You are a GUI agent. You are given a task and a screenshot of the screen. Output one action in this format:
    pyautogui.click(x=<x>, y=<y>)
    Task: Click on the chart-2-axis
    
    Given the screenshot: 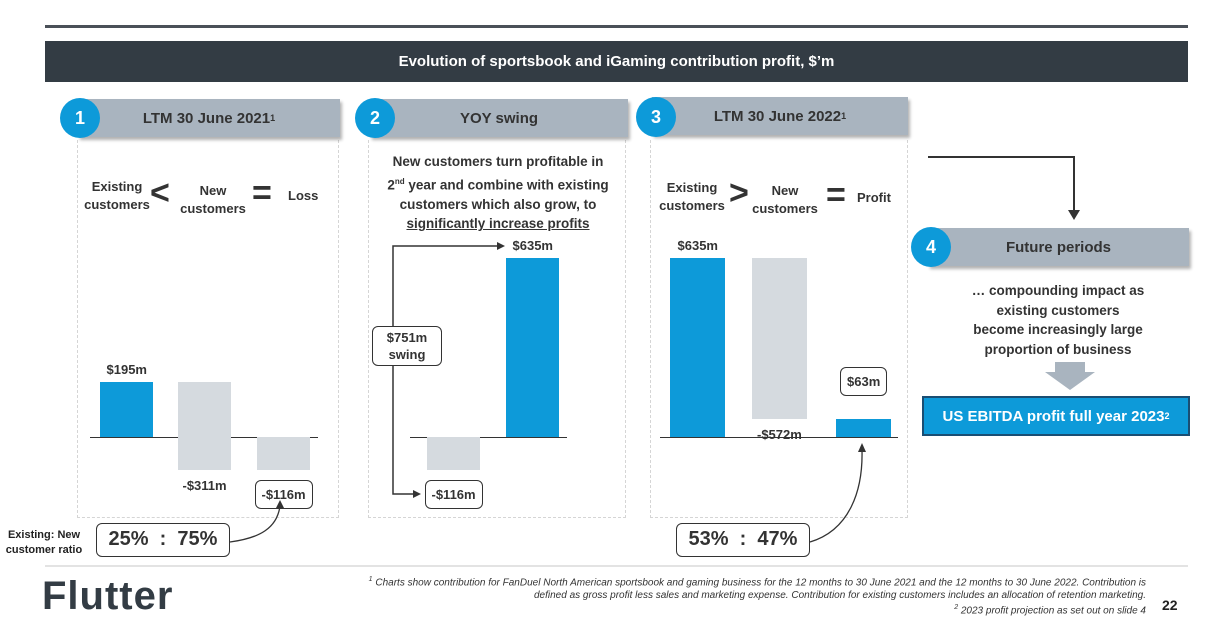 What is the action you would take?
    pyautogui.click(x=488, y=437)
    